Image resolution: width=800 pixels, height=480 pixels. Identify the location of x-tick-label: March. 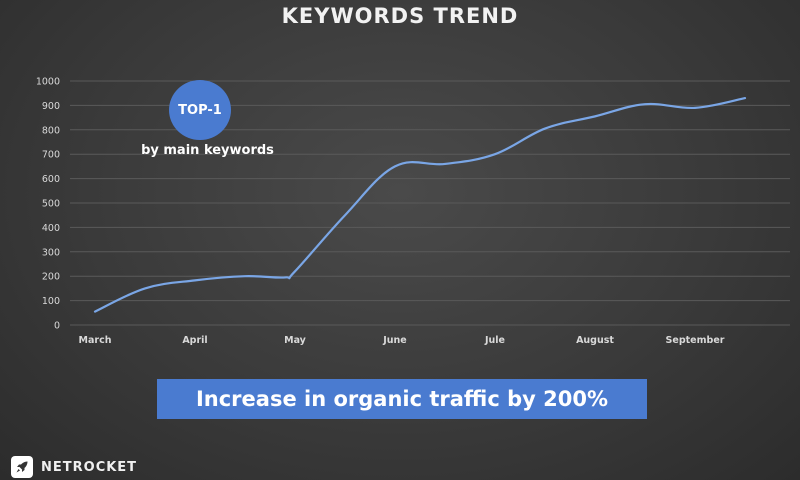
(95, 340).